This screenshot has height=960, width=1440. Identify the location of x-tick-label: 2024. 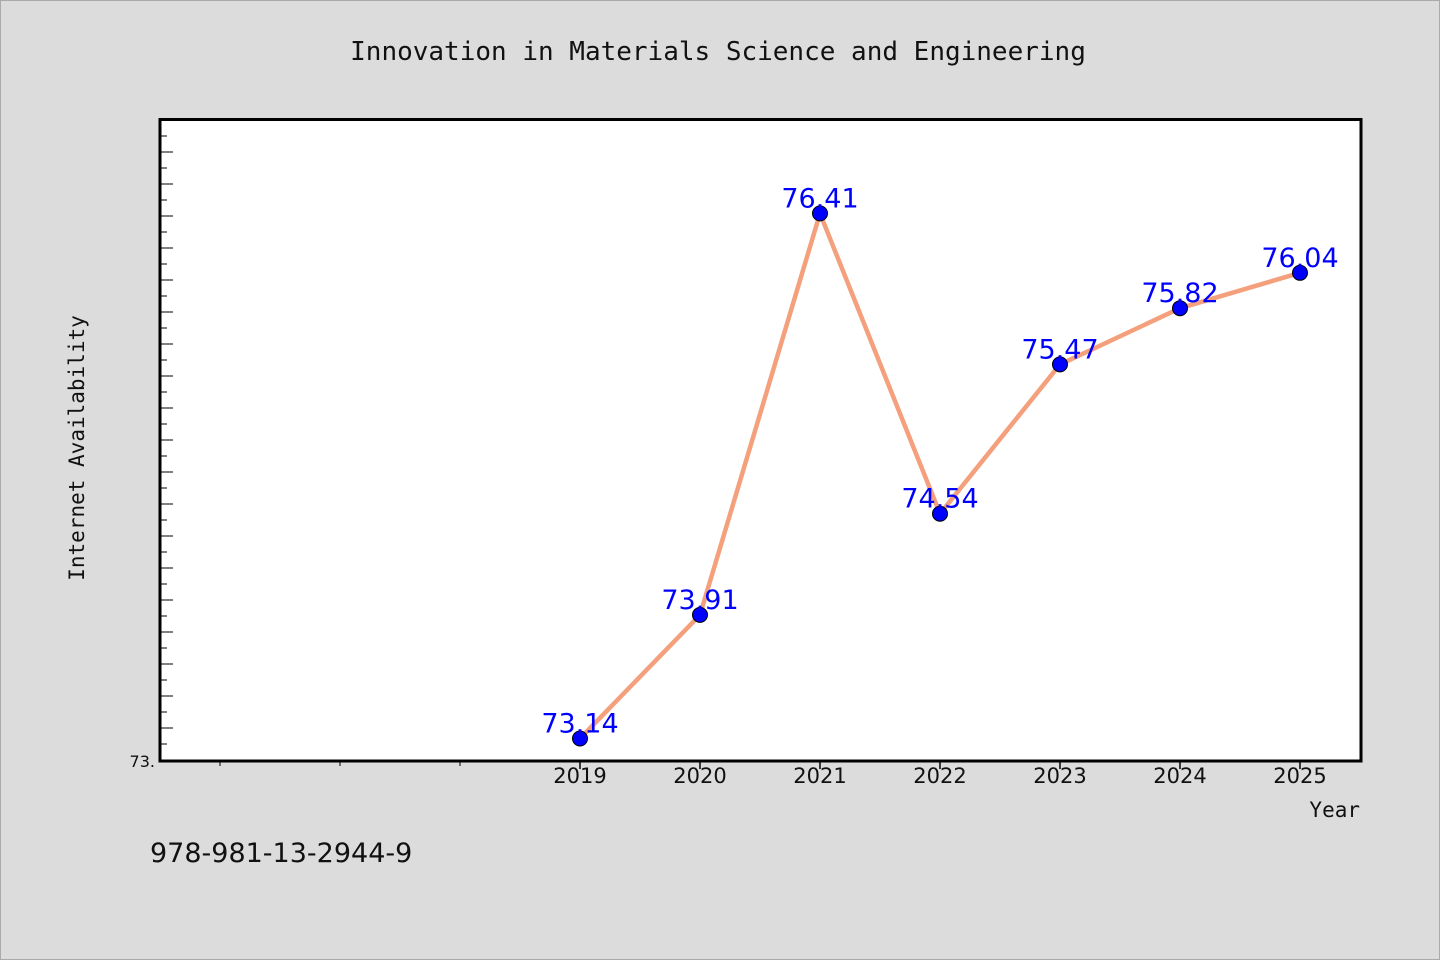
(1179, 776).